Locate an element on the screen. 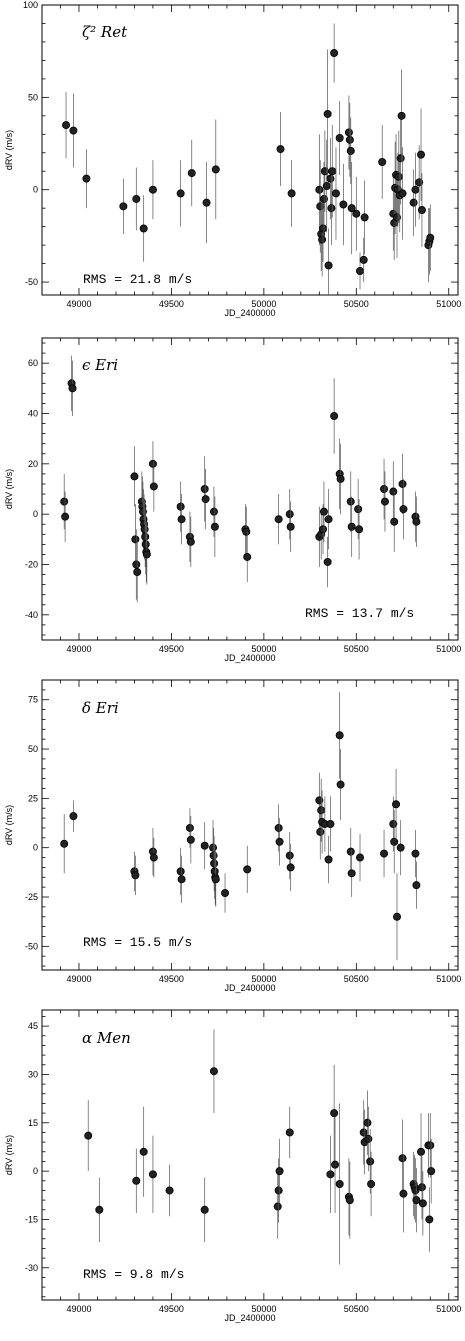  y-tick-label: 45 is located at coordinates (33, 1026).